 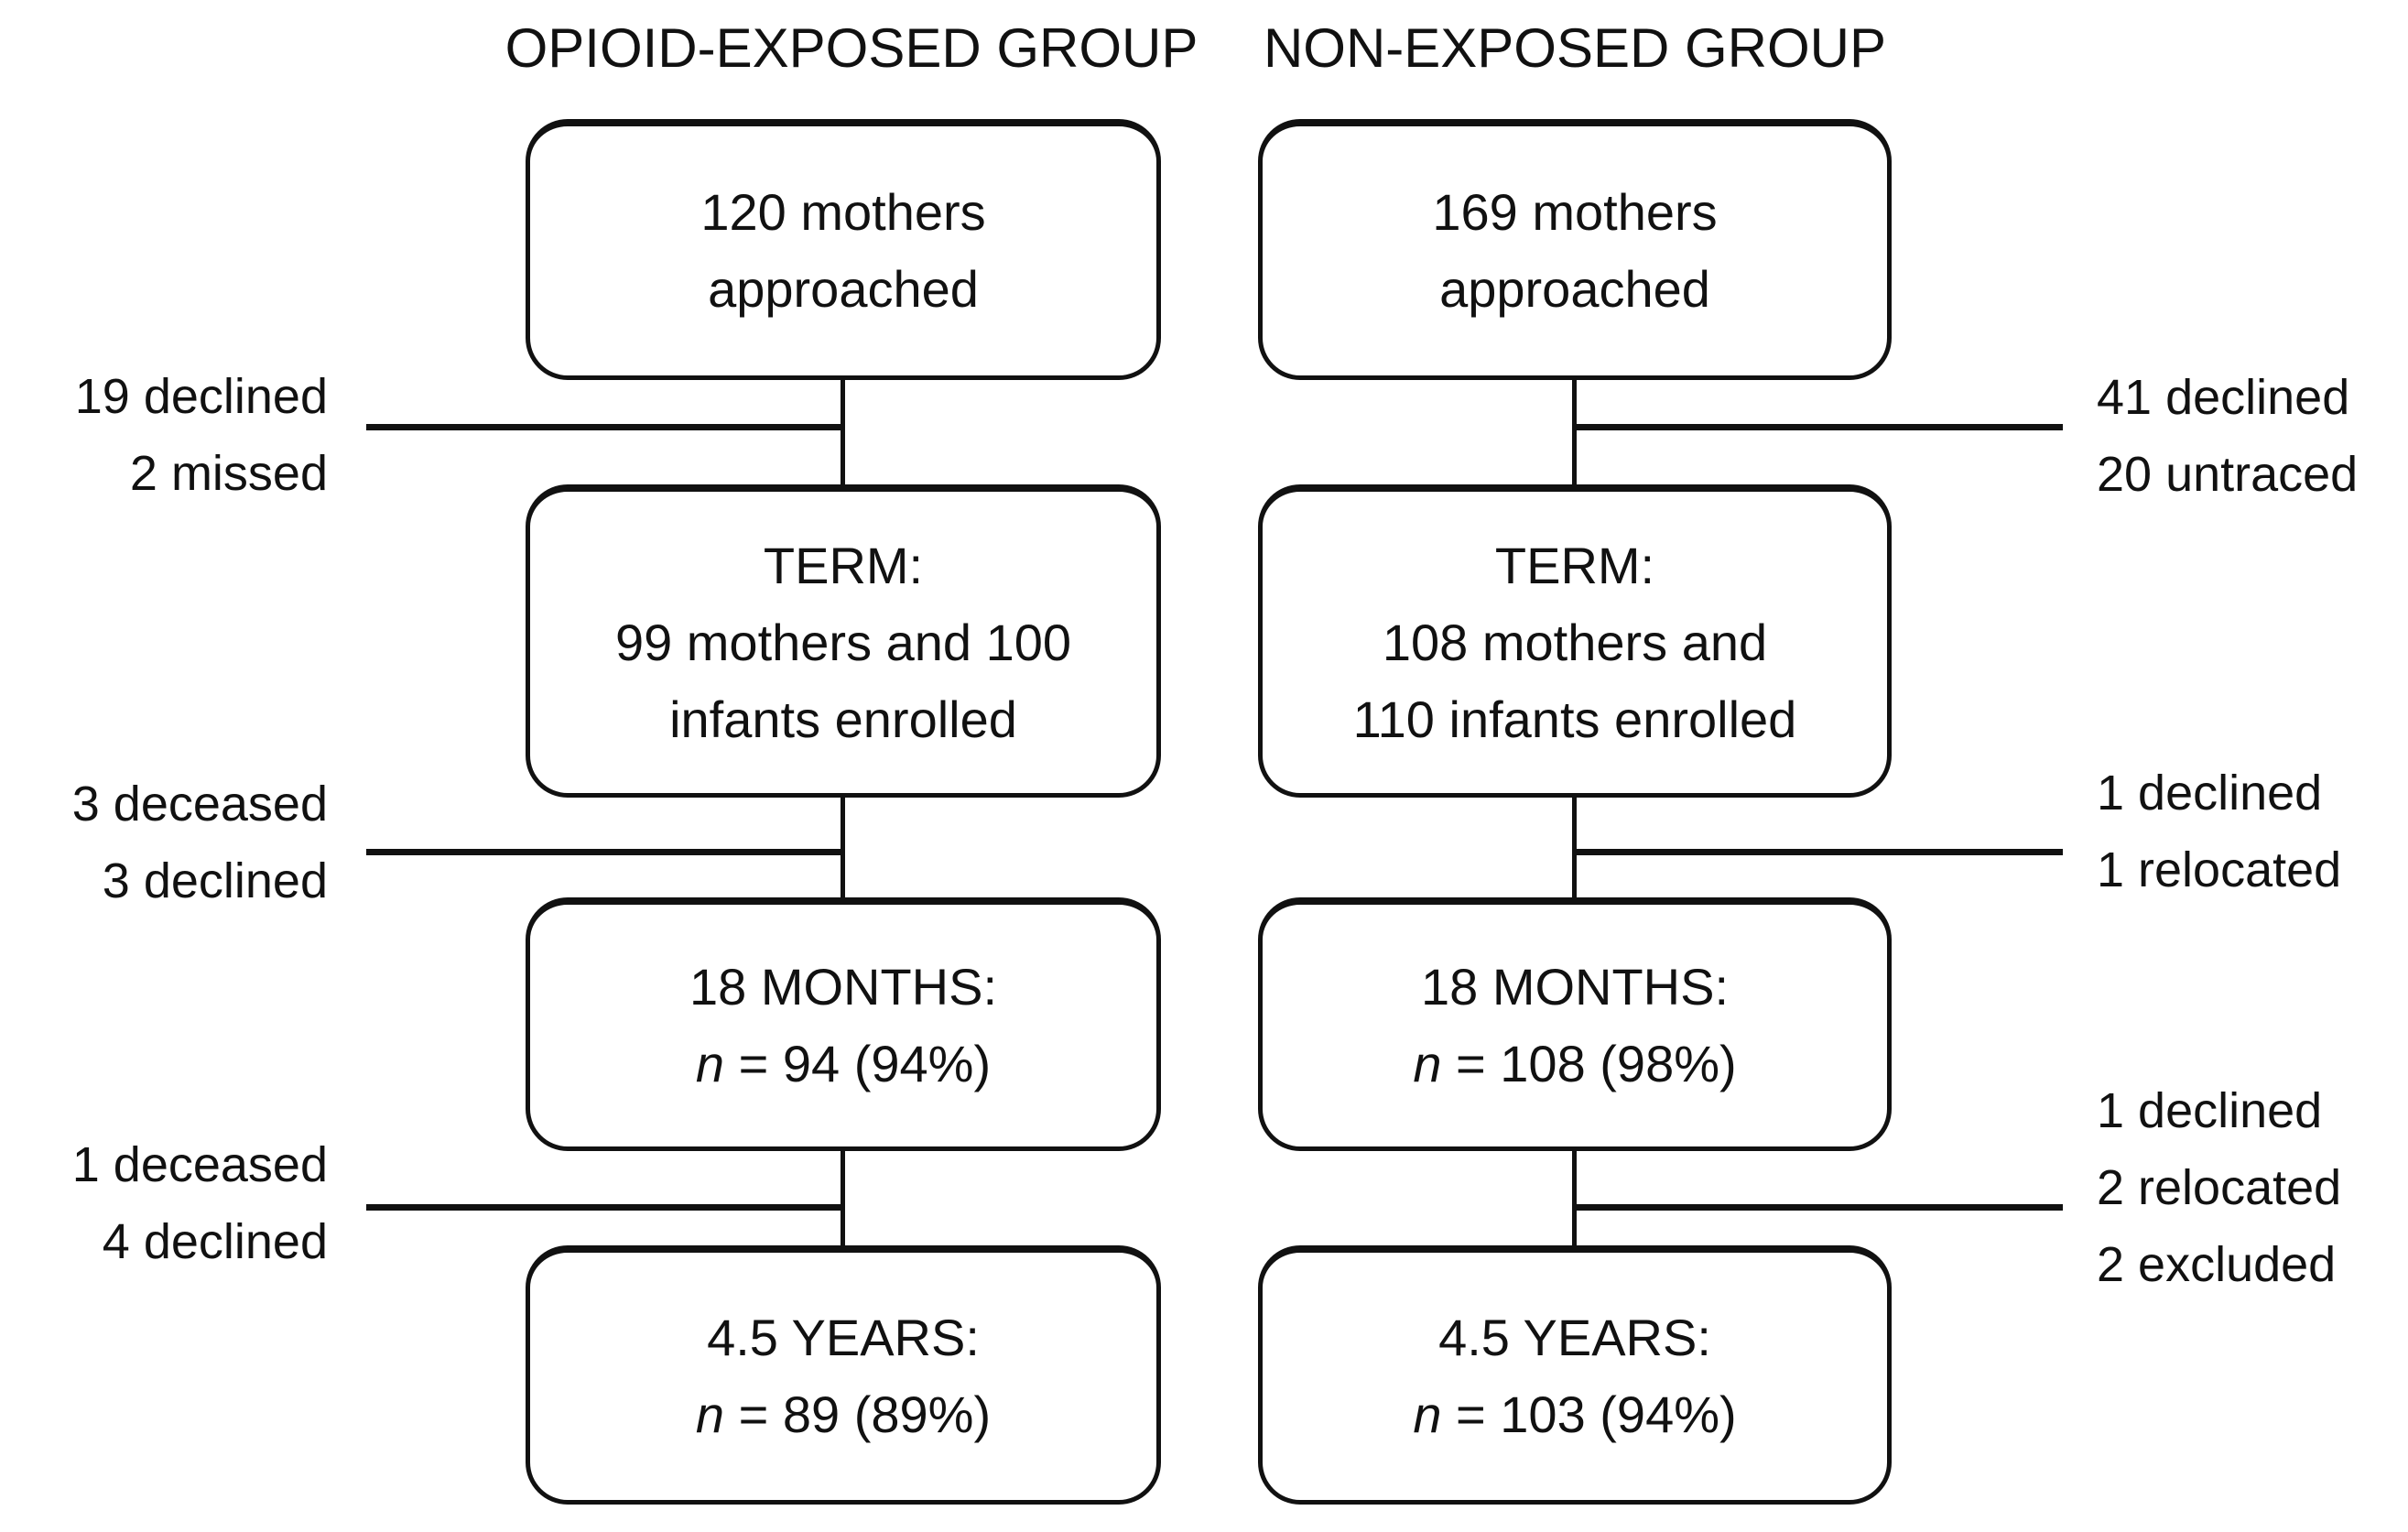 I want to click on opioid-dropout-note-2: 3 deceased 3 declined, so click(x=164, y=842).